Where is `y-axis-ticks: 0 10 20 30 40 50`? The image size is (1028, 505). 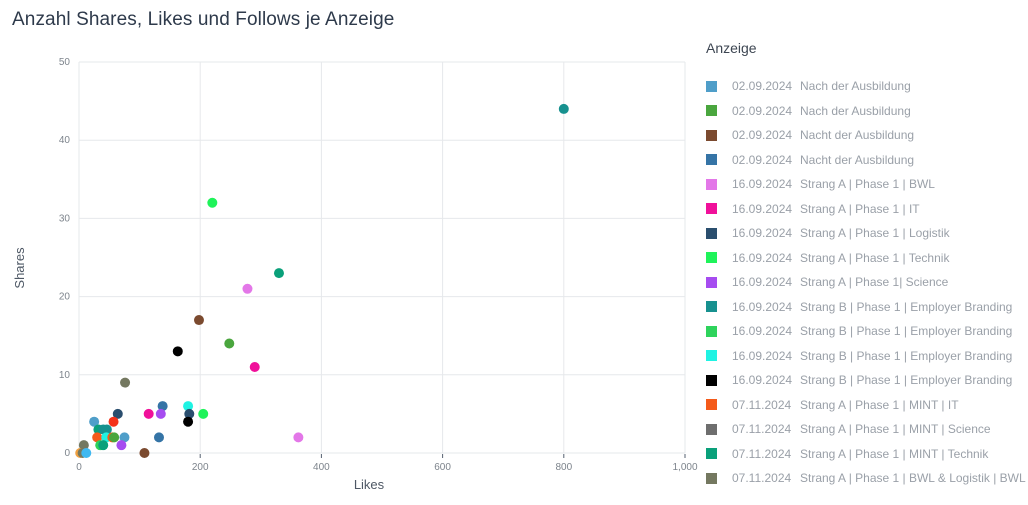
y-axis-ticks: 0 10 20 30 40 50 is located at coordinates (65, 258).